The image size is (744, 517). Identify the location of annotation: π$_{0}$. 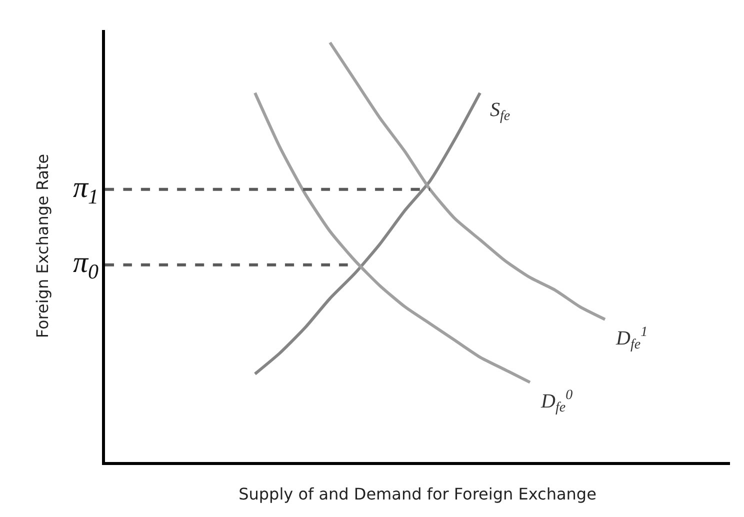
(86, 265).